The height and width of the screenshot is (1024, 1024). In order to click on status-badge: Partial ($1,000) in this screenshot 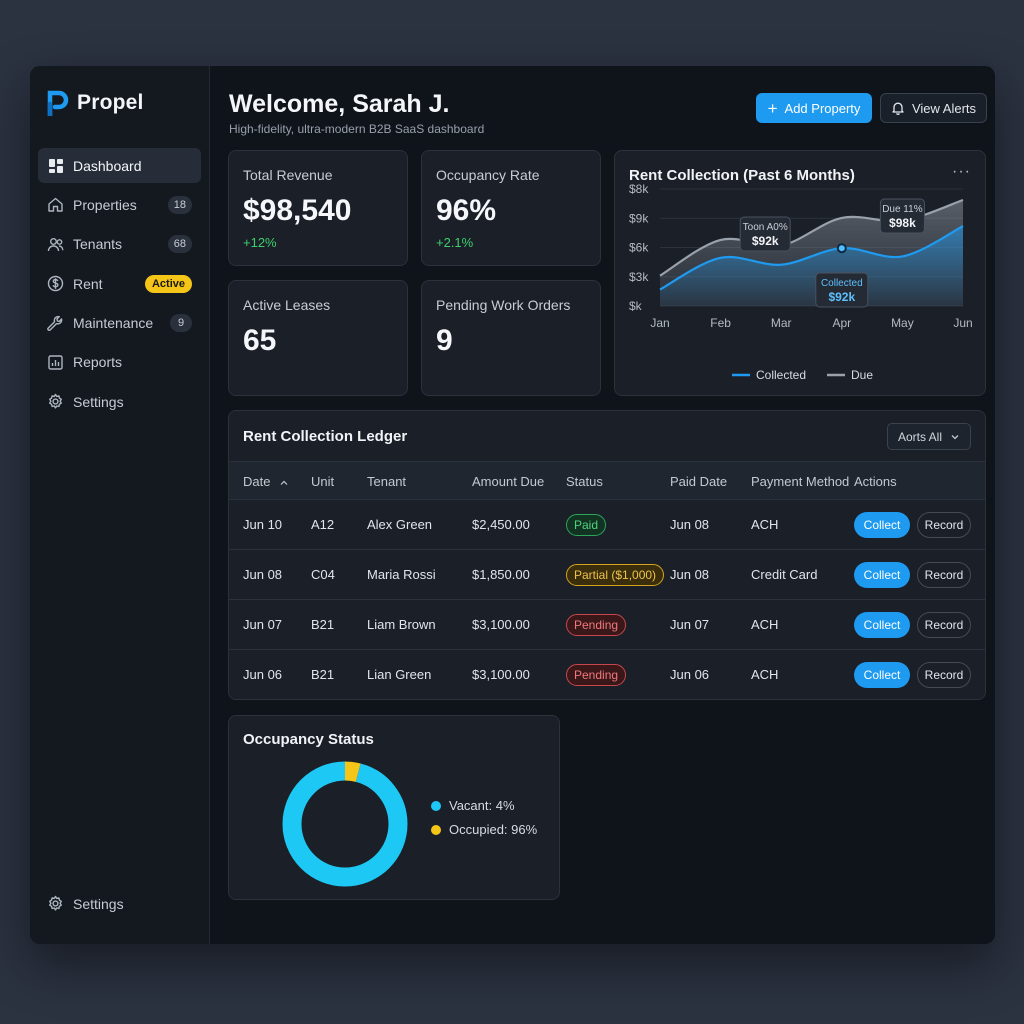, I will do `click(615, 575)`.